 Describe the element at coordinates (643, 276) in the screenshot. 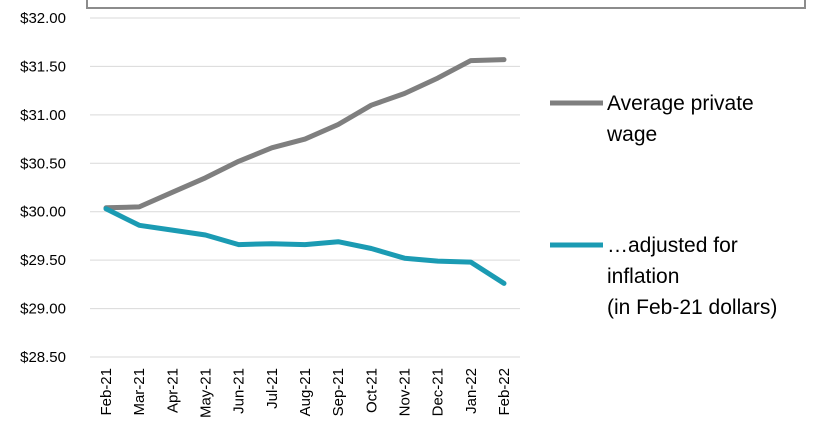

I see `legend-label: inflation` at that location.